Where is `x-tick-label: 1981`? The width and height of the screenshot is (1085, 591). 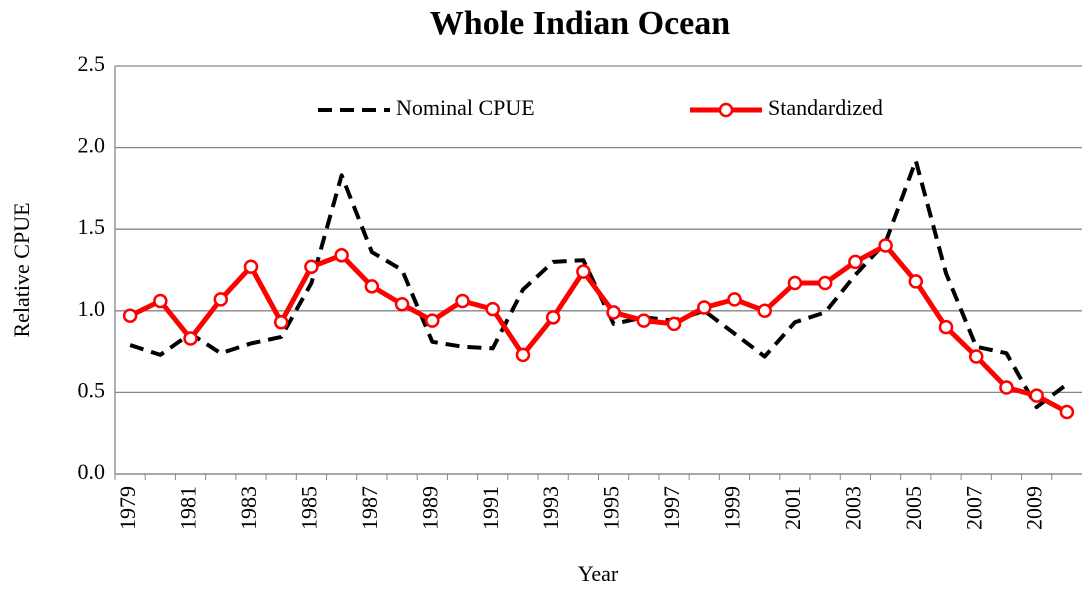
x-tick-label: 1981 is located at coordinates (188, 508).